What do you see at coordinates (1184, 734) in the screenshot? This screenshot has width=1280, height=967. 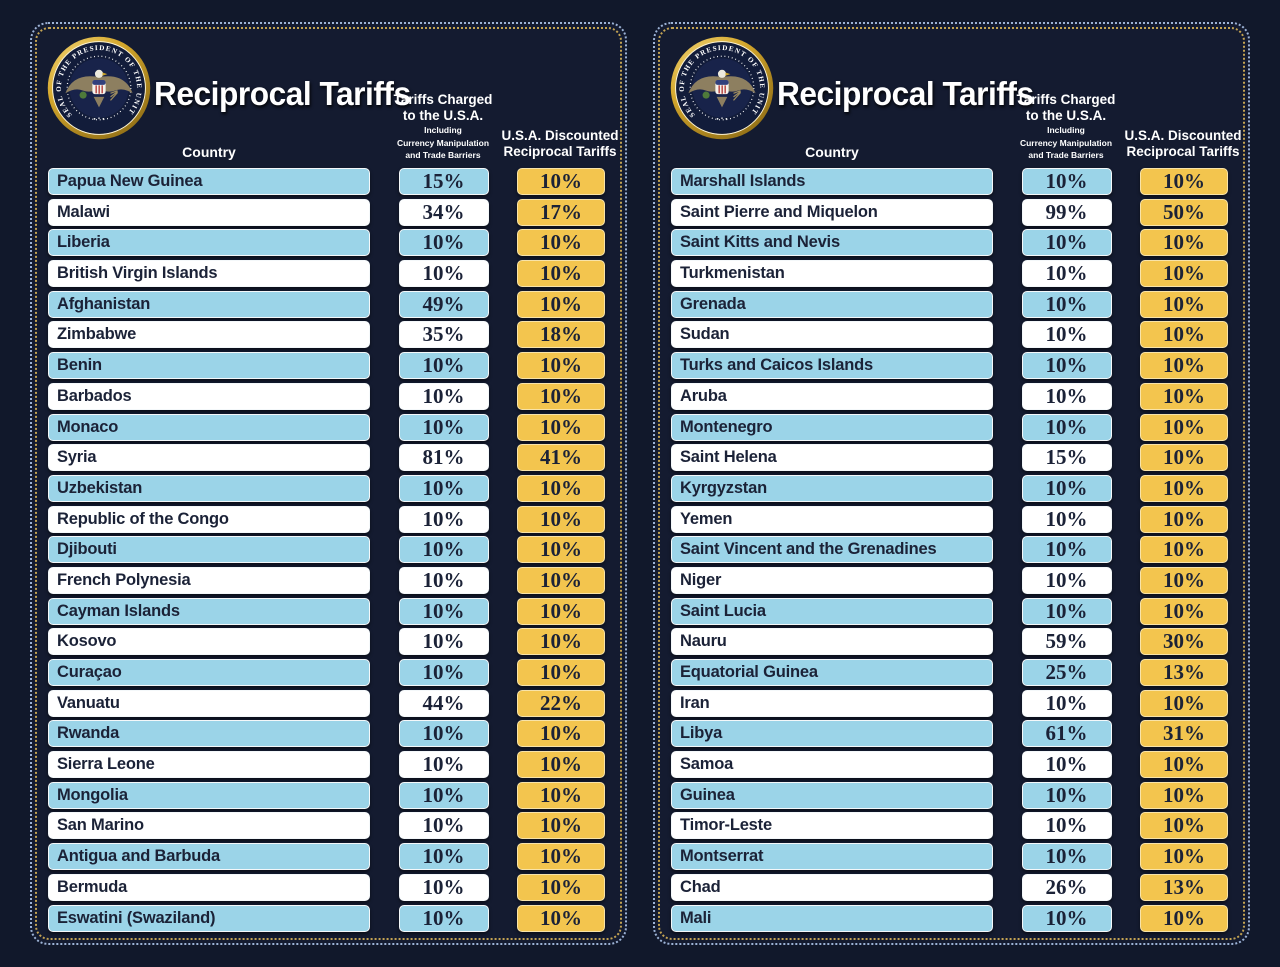 I see `discounted-tariff-cell: 31%` at bounding box center [1184, 734].